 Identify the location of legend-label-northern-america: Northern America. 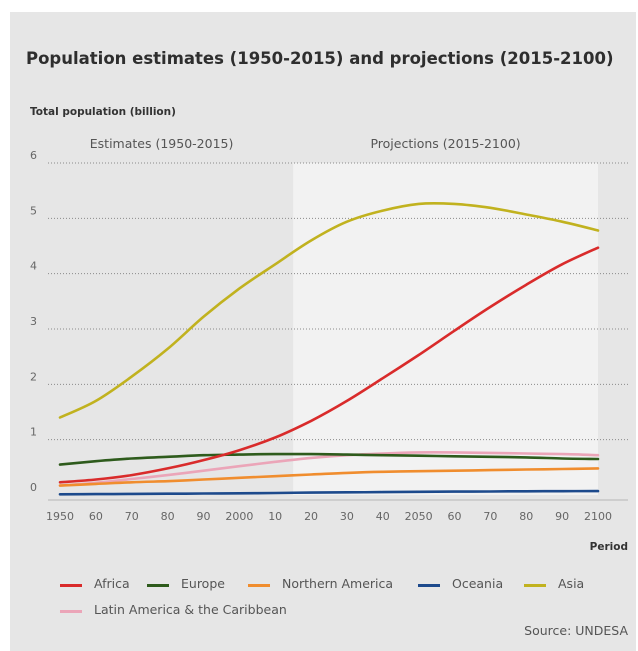
(338, 583).